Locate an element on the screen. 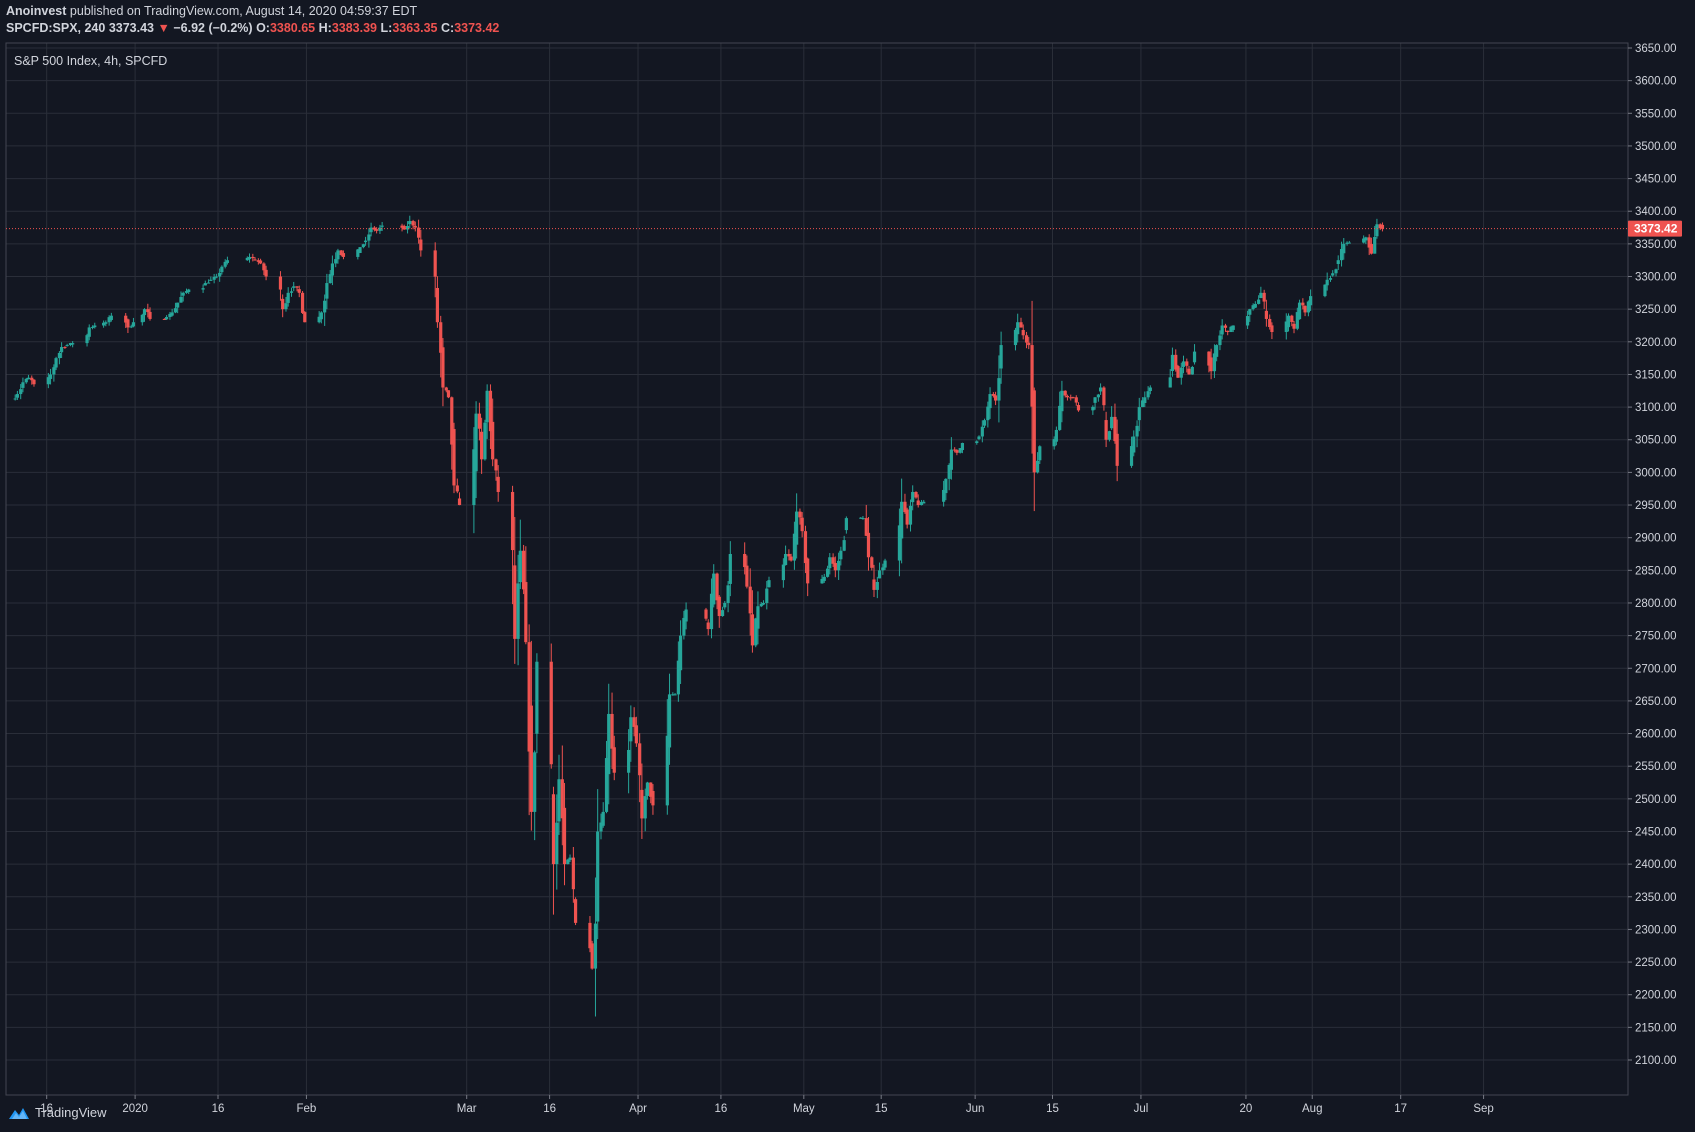  low-value: 3363.35 is located at coordinates (415, 28).